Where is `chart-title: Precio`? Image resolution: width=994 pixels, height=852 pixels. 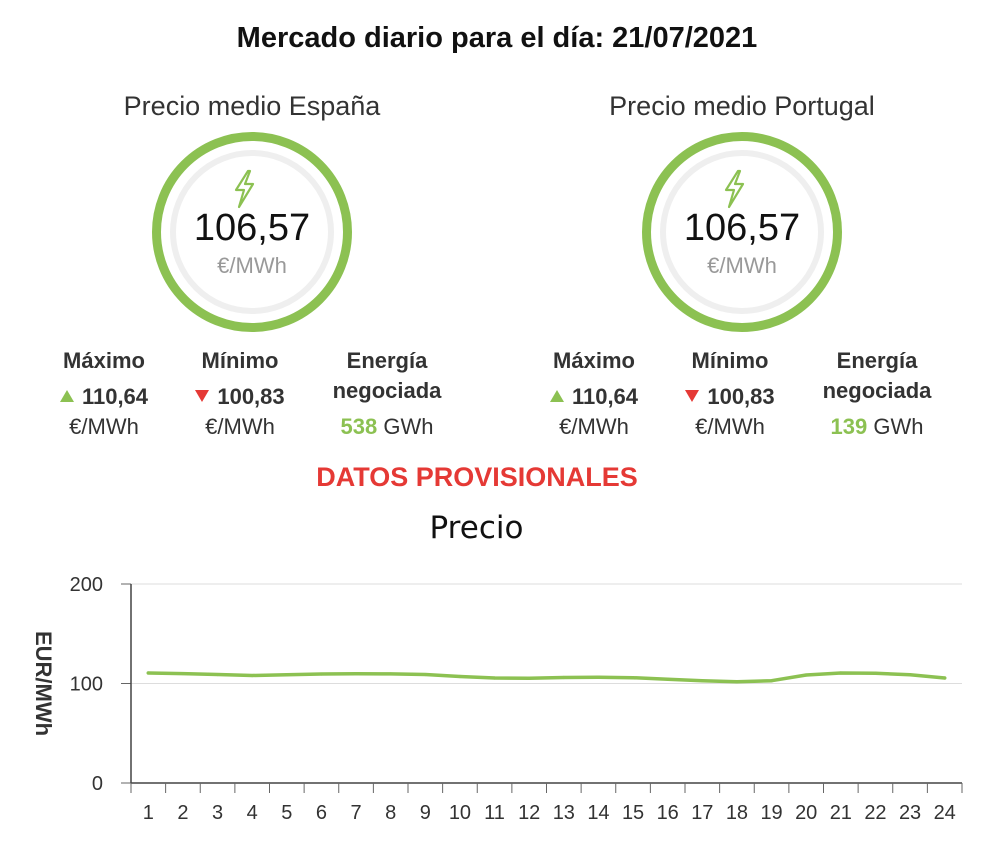 chart-title: Precio is located at coordinates (477, 528).